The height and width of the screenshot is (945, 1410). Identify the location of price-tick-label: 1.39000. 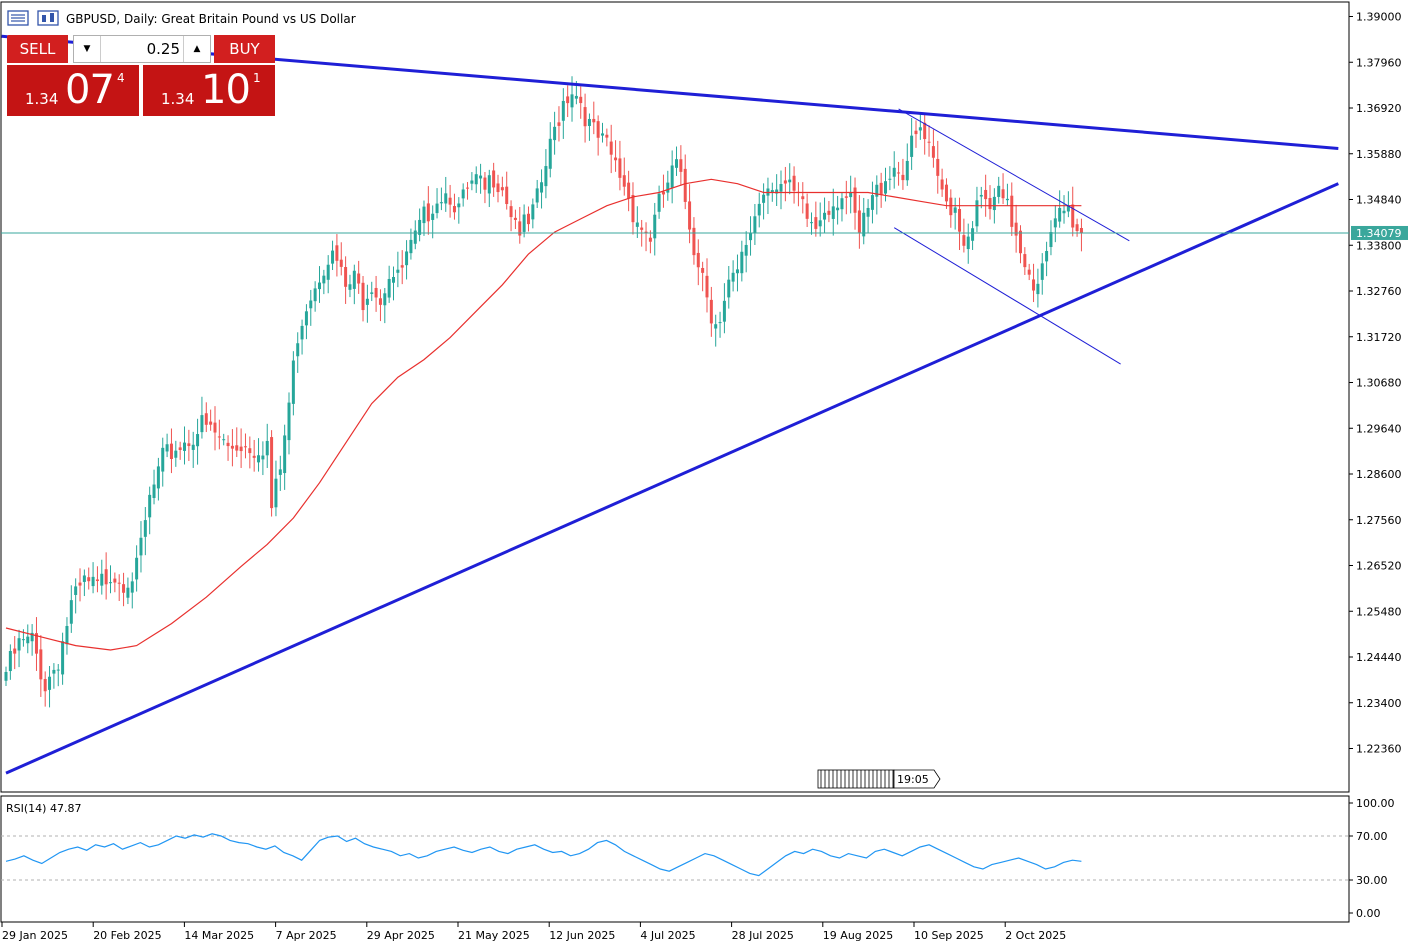
(1379, 17).